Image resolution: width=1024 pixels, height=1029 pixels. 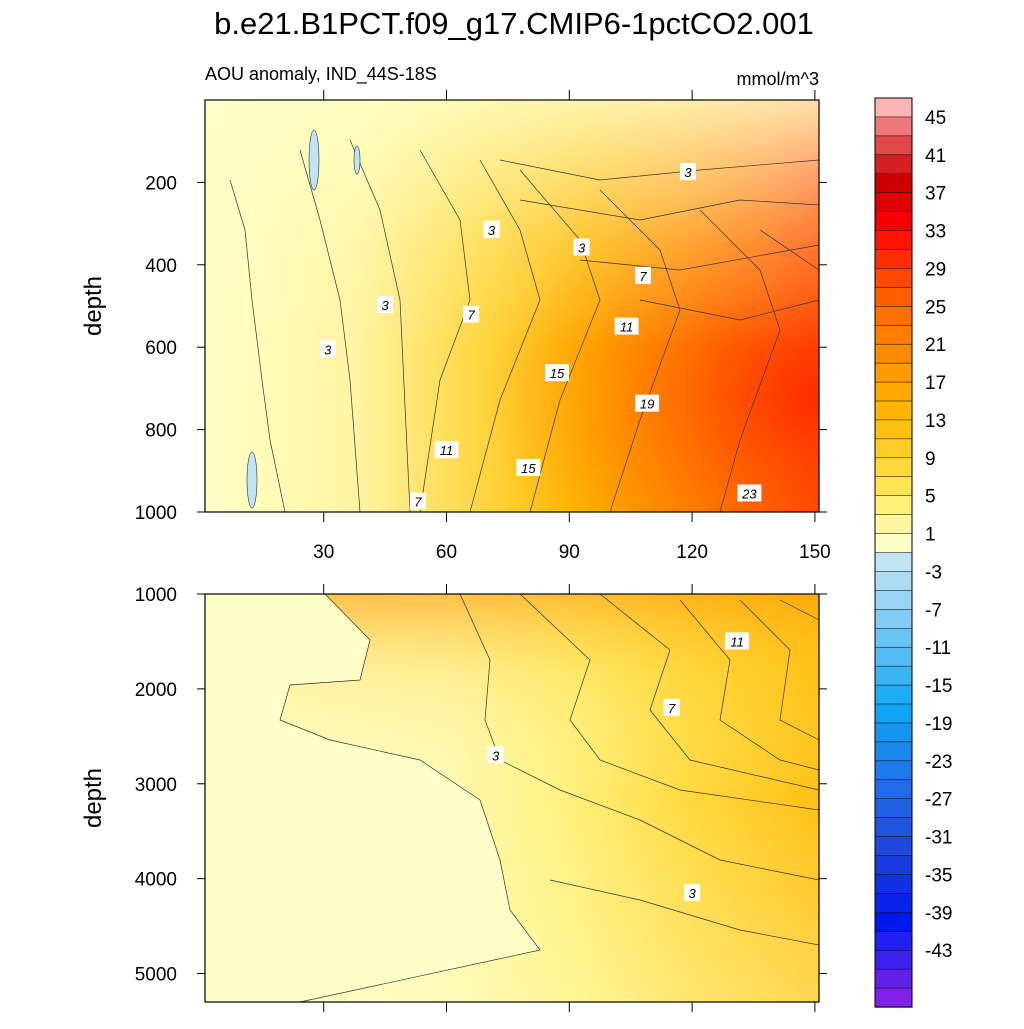 I want to click on lower-contour-labels: 11 7 3 3, so click(x=618, y=766).